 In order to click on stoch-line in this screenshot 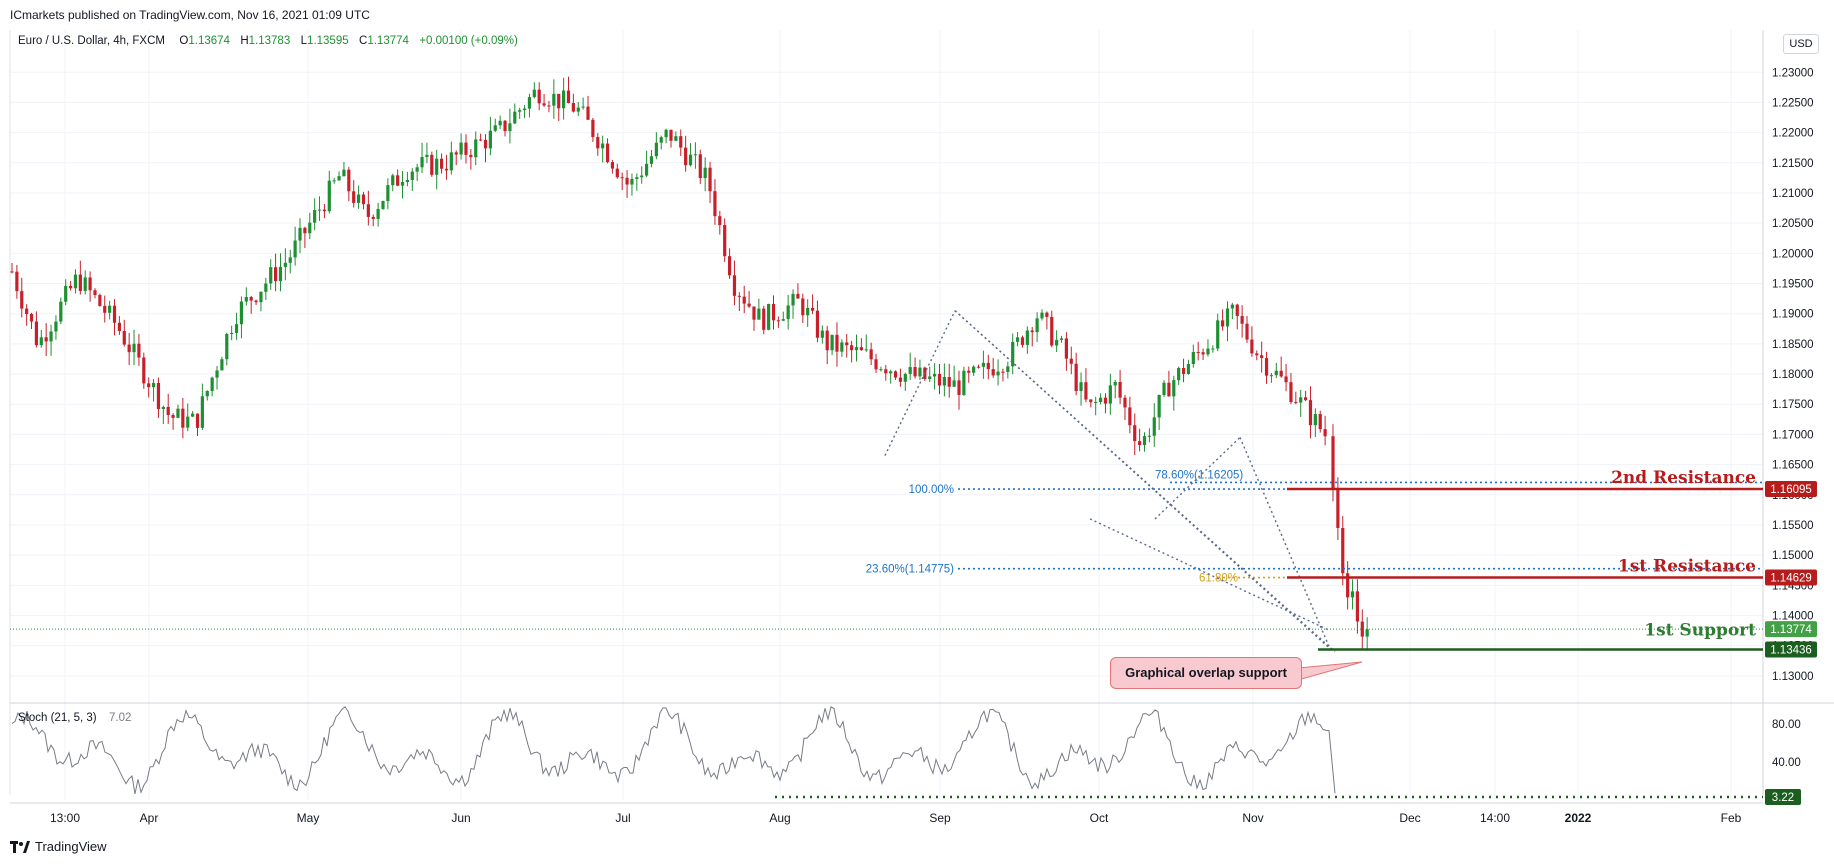, I will do `click(673, 750)`.